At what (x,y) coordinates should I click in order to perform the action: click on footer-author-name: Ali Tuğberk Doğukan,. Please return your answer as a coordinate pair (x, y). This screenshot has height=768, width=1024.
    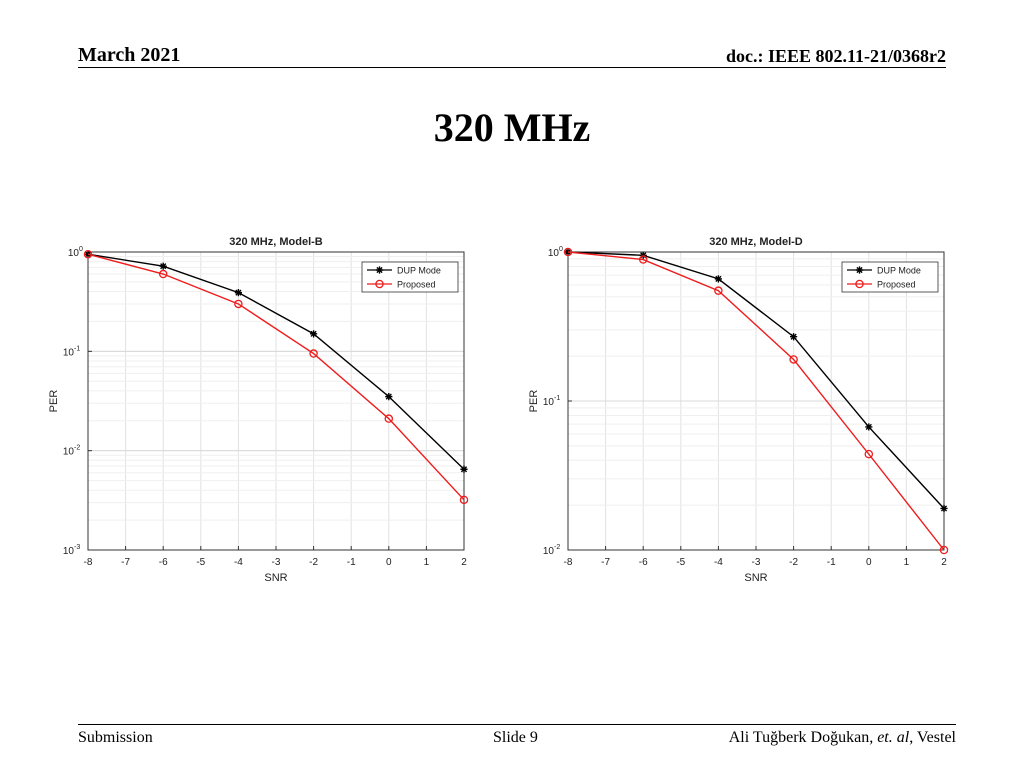
    Looking at the image, I should click on (803, 737).